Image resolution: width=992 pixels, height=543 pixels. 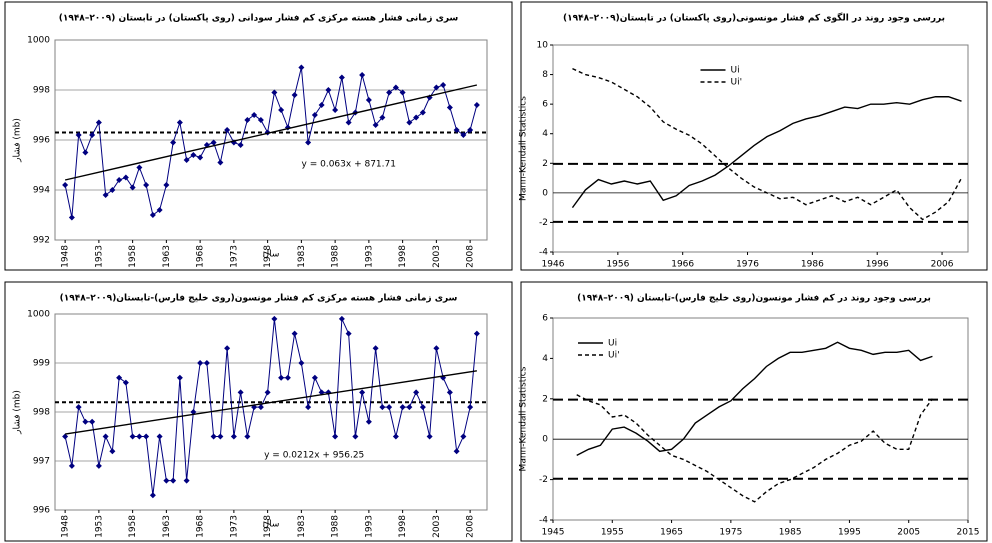 I want to click on equation: y = 0.063x + 871.71, so click(x=349, y=165).